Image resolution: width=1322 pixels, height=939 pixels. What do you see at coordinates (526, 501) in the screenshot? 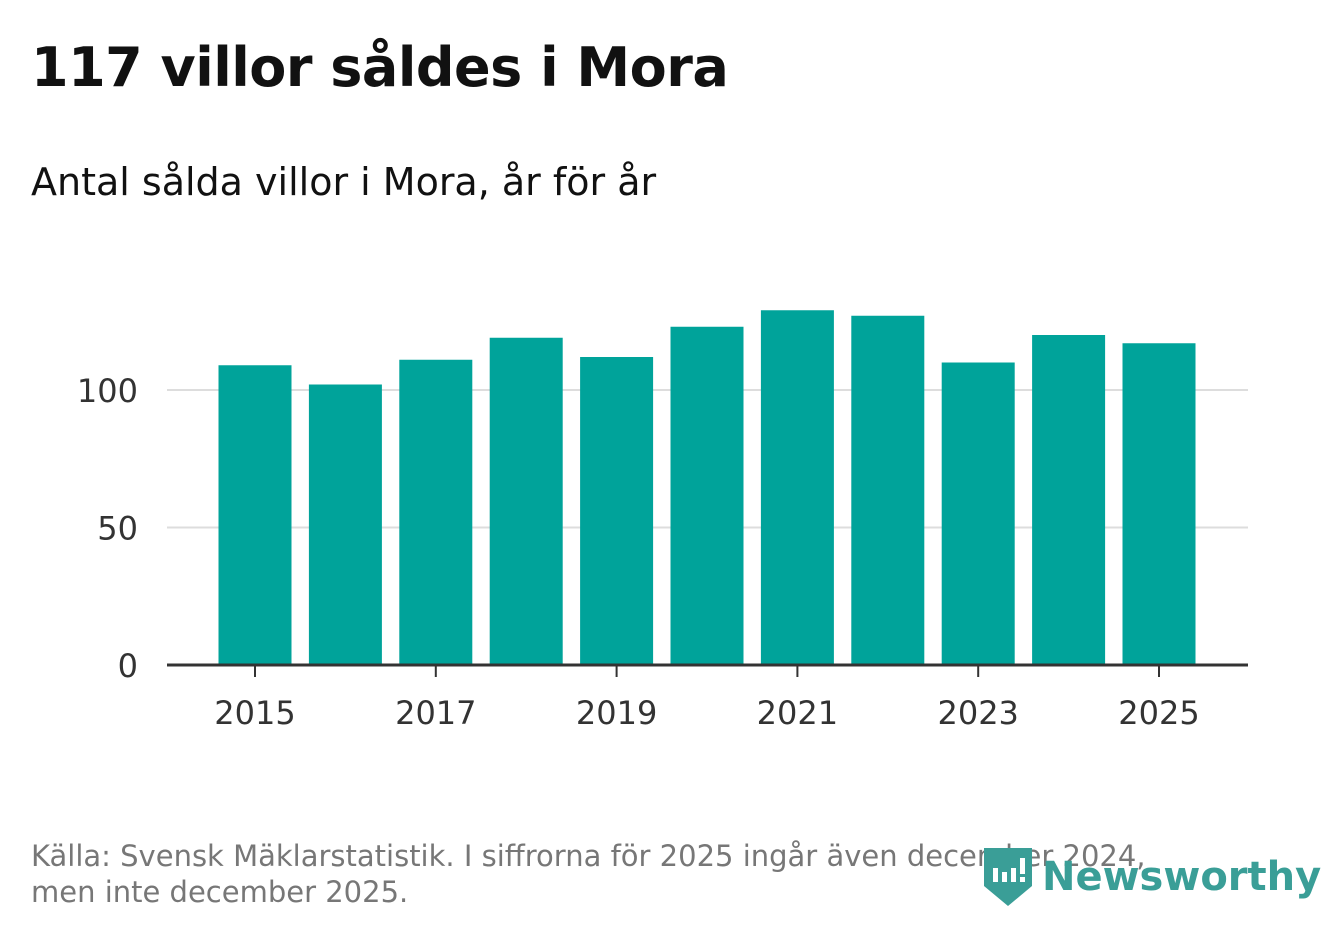
I see `bar-2018` at bounding box center [526, 501].